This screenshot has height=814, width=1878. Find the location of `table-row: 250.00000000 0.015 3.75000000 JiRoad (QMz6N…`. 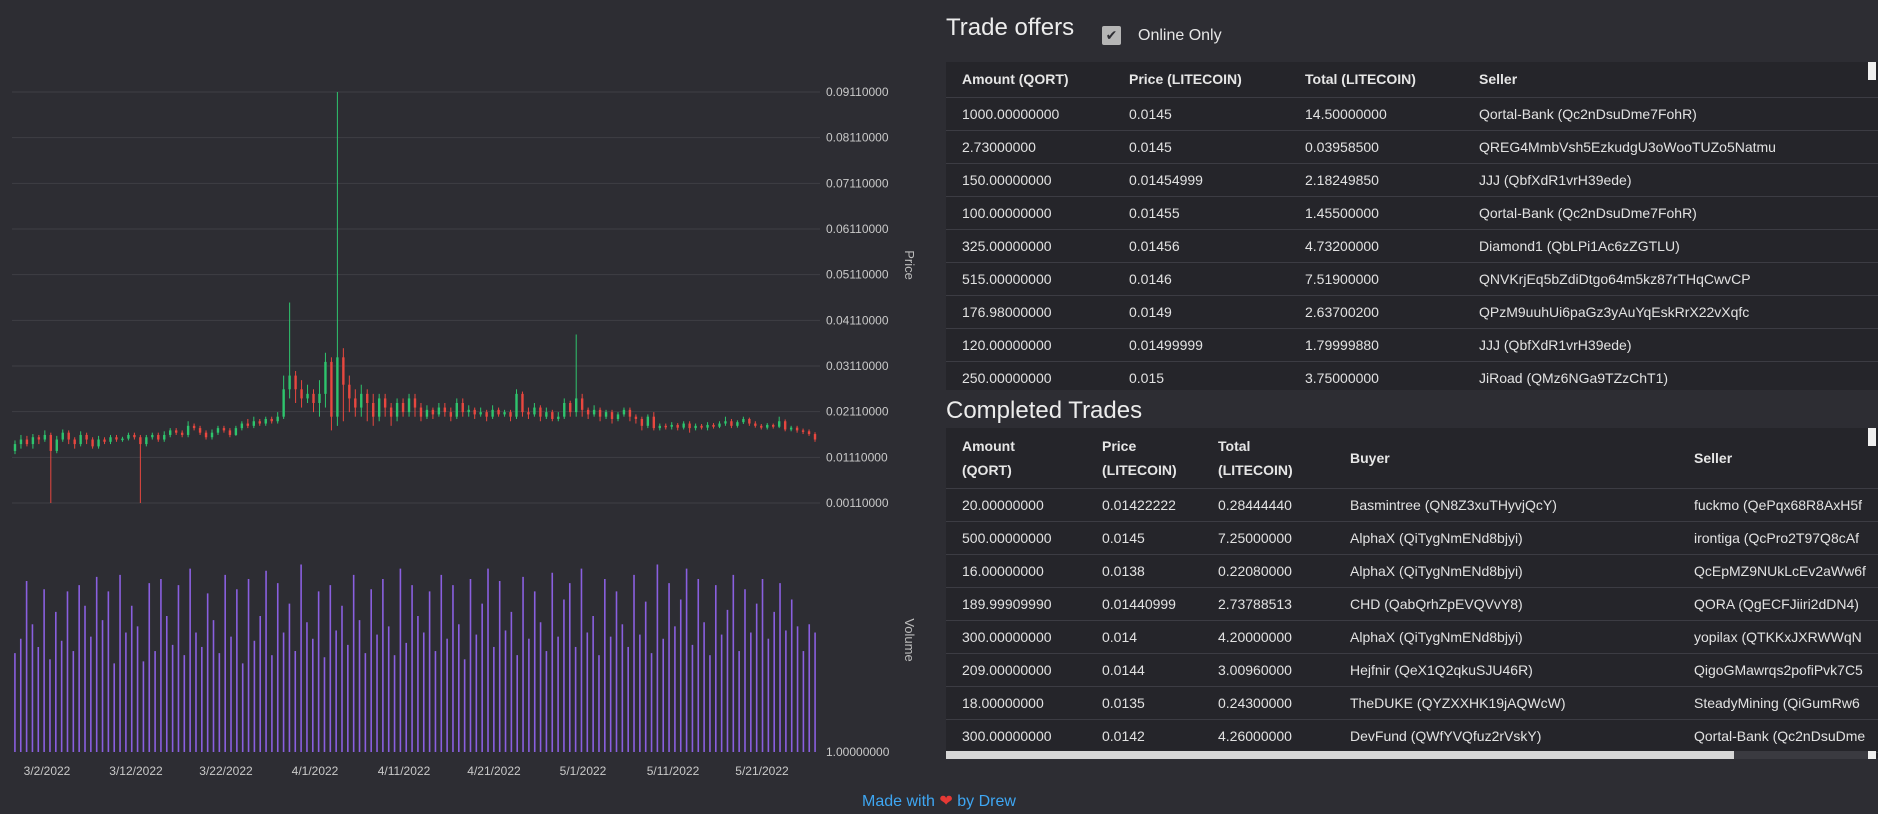

table-row: 250.00000000 0.015 3.75000000 JiRoad (QMz6N… is located at coordinates (1412, 375).